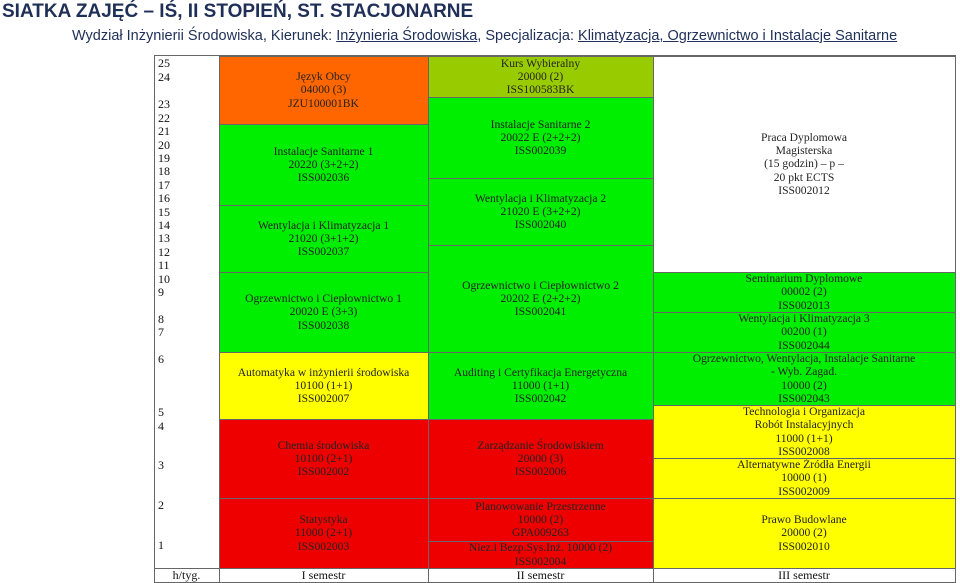 This screenshot has width=960, height=583. I want to click on course-line: 20 pkt ECTS, so click(804, 177).